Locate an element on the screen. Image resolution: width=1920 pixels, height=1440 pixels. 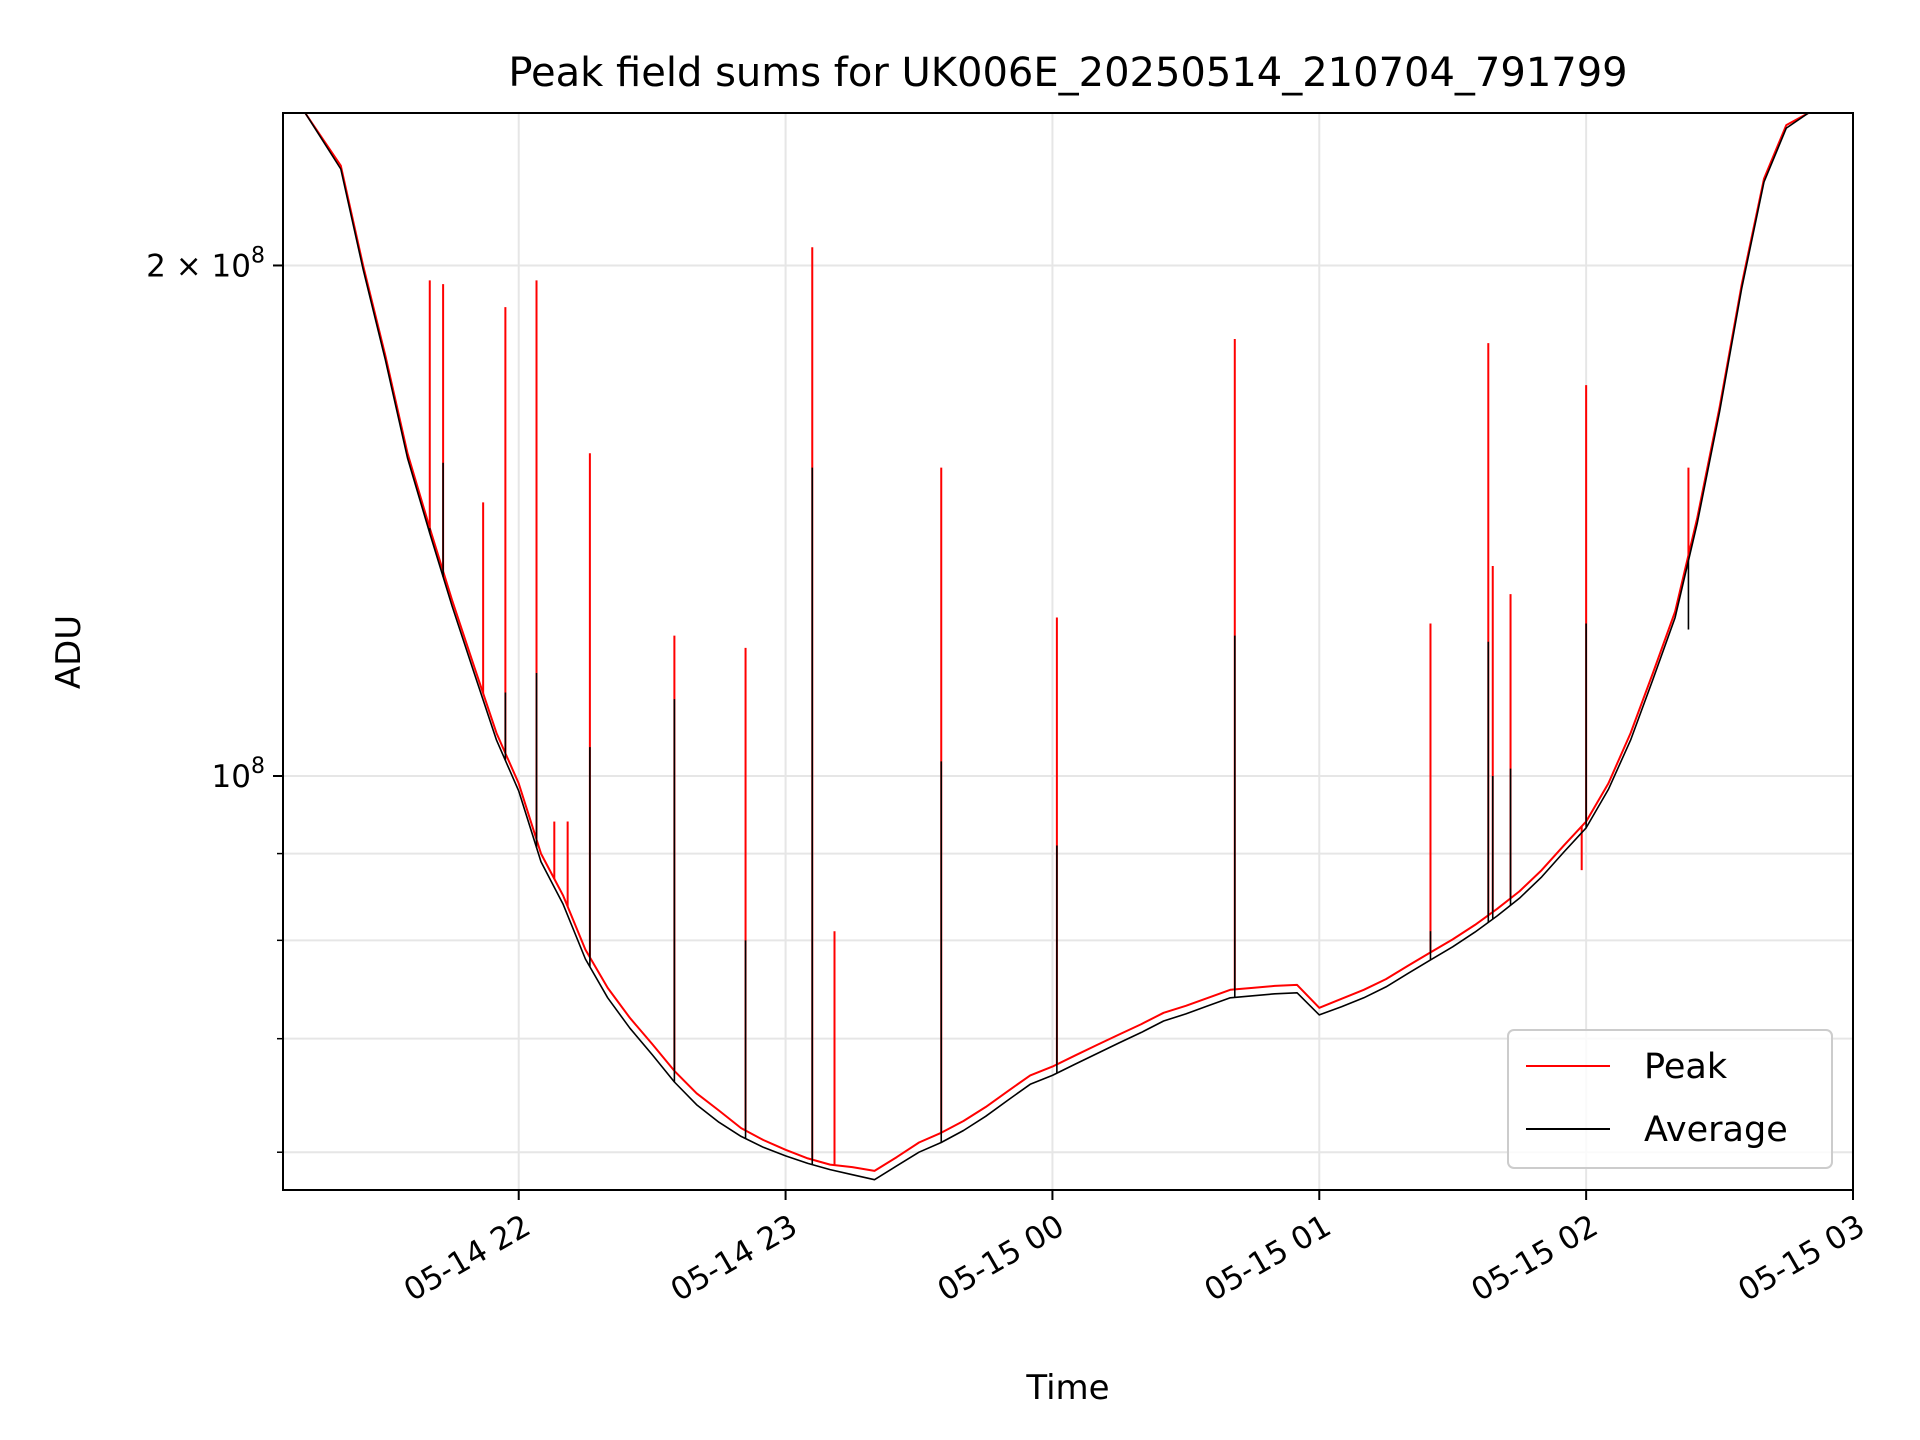
legend: Peak Average is located at coordinates (1670, 1099).